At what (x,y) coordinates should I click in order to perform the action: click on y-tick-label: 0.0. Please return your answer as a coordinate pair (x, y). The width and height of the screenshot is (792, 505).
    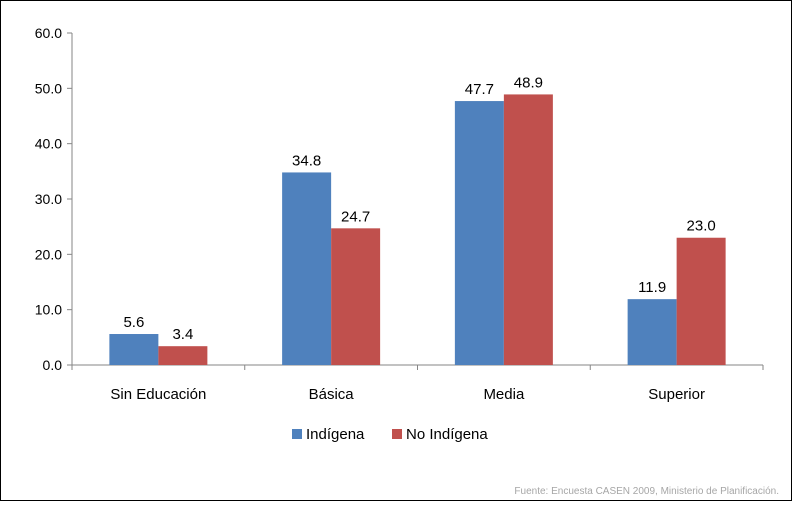
    Looking at the image, I should click on (53, 365).